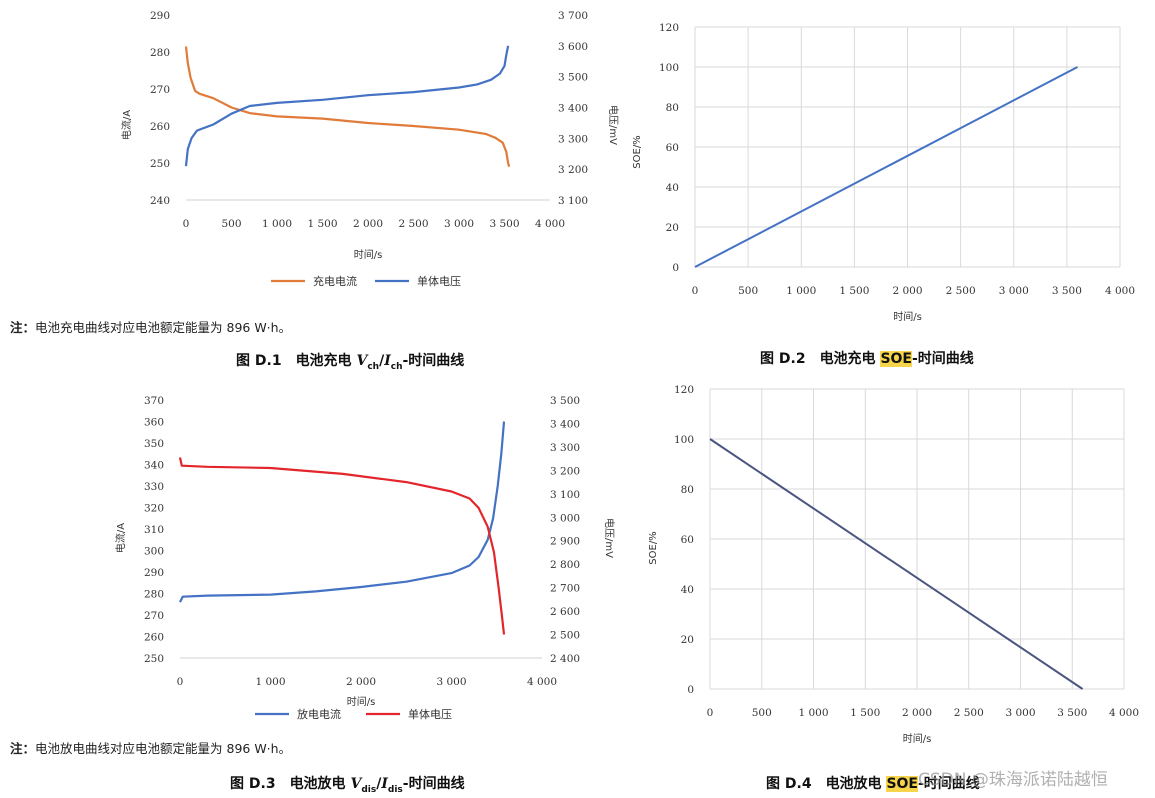  I want to click on right-y-tick-label: 2 700, so click(565, 589).